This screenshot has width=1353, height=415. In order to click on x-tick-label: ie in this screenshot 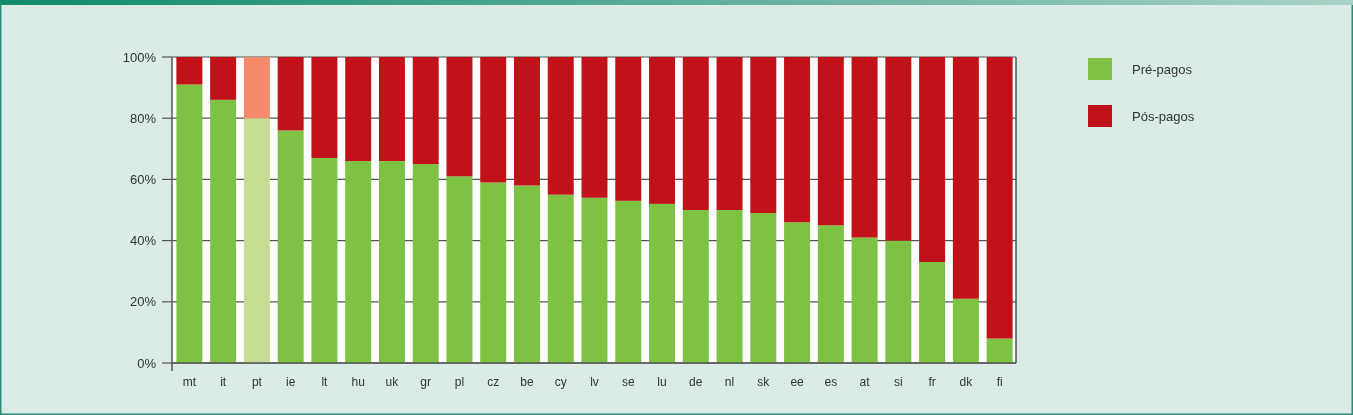, I will do `click(290, 382)`.